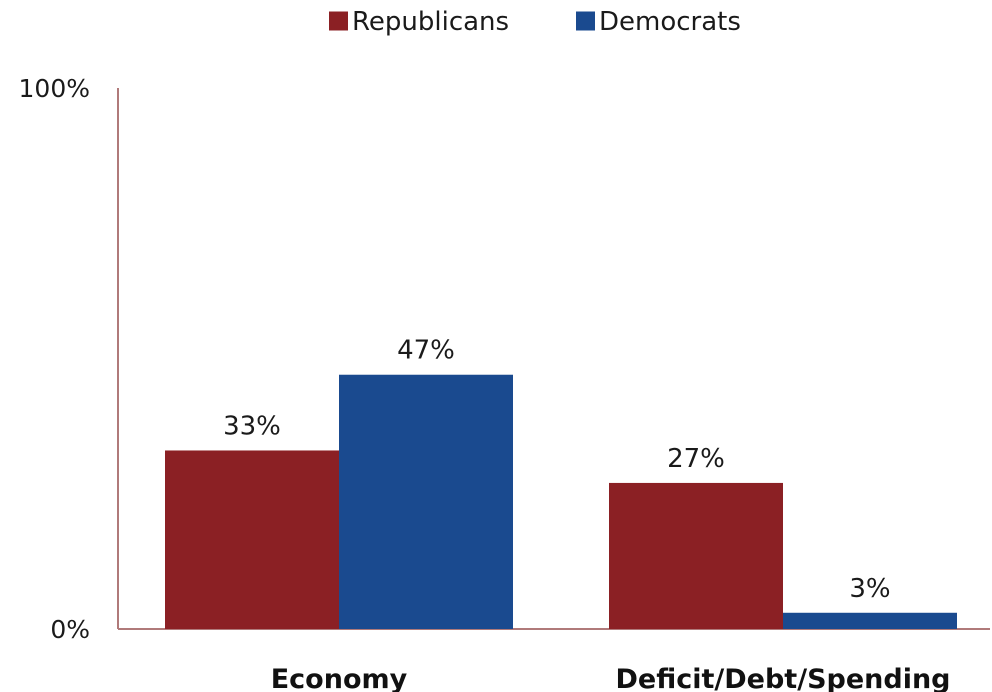 The height and width of the screenshot is (692, 992). I want to click on data-label-democrats-1: 3%, so click(869, 589).